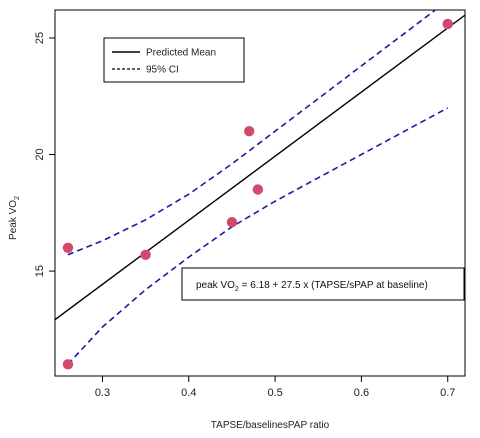 This screenshot has width=480, height=438. I want to click on x-tick-label: 0.7, so click(447, 393).